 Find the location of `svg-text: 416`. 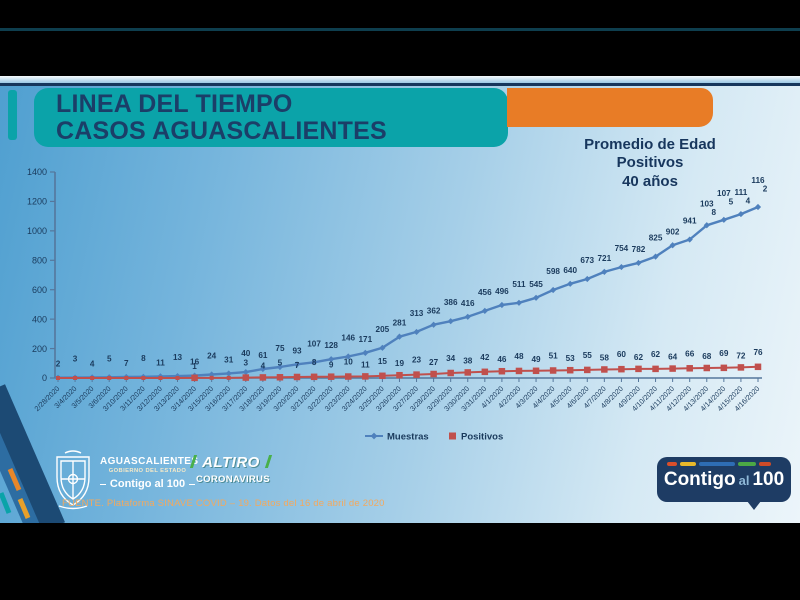

svg-text: 416 is located at coordinates (468, 303).